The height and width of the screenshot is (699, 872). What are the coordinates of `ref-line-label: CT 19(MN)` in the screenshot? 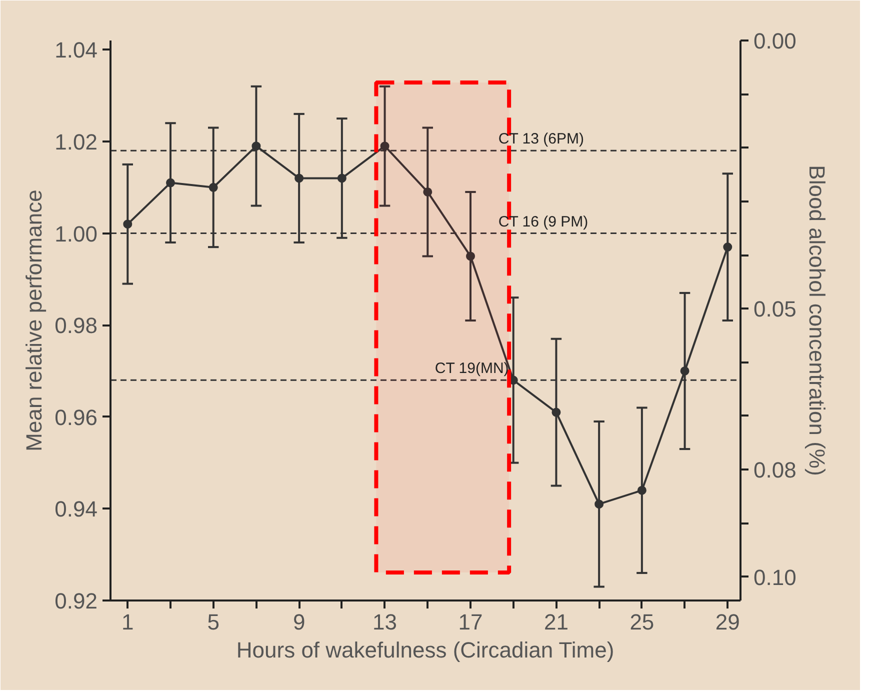 It's located at (471, 369).